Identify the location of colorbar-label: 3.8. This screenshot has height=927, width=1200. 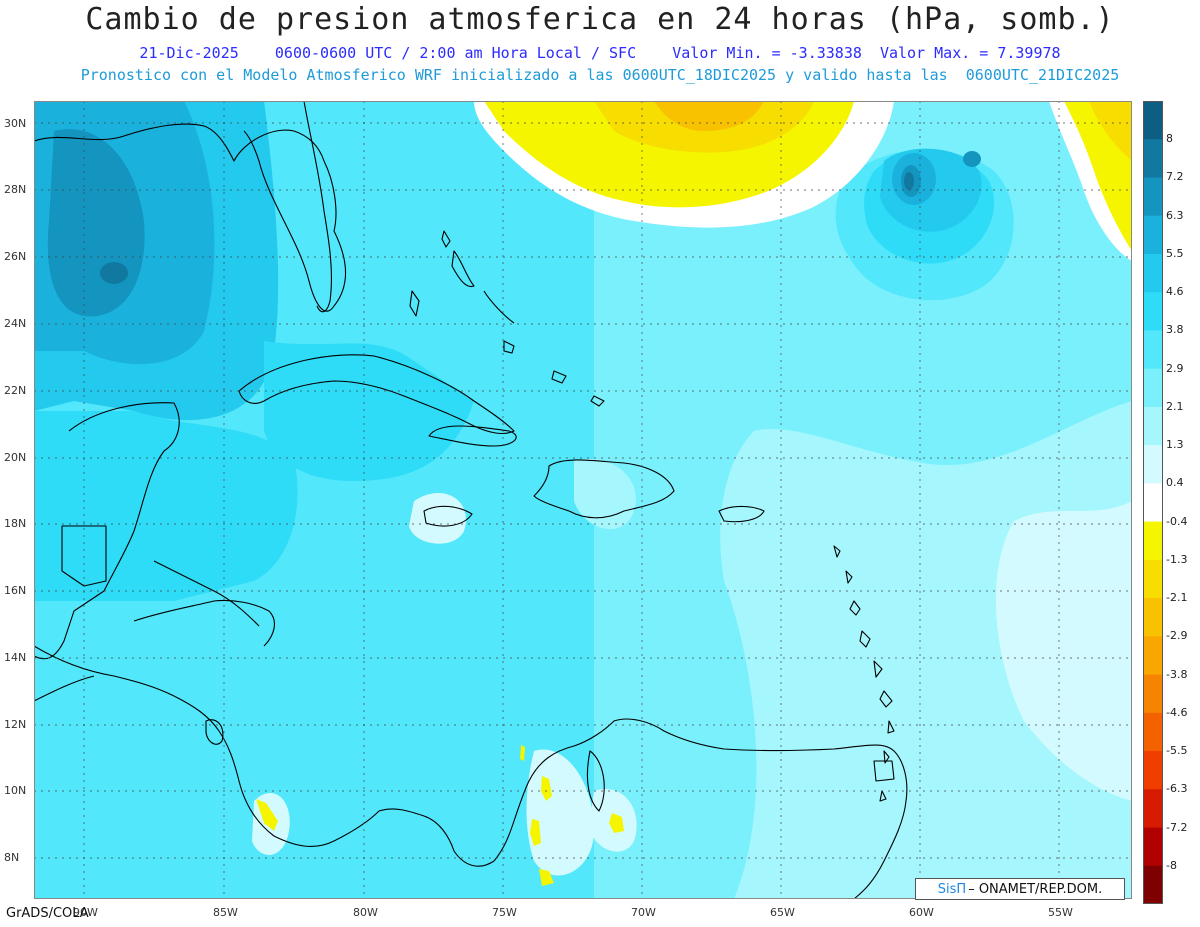
(1175, 330).